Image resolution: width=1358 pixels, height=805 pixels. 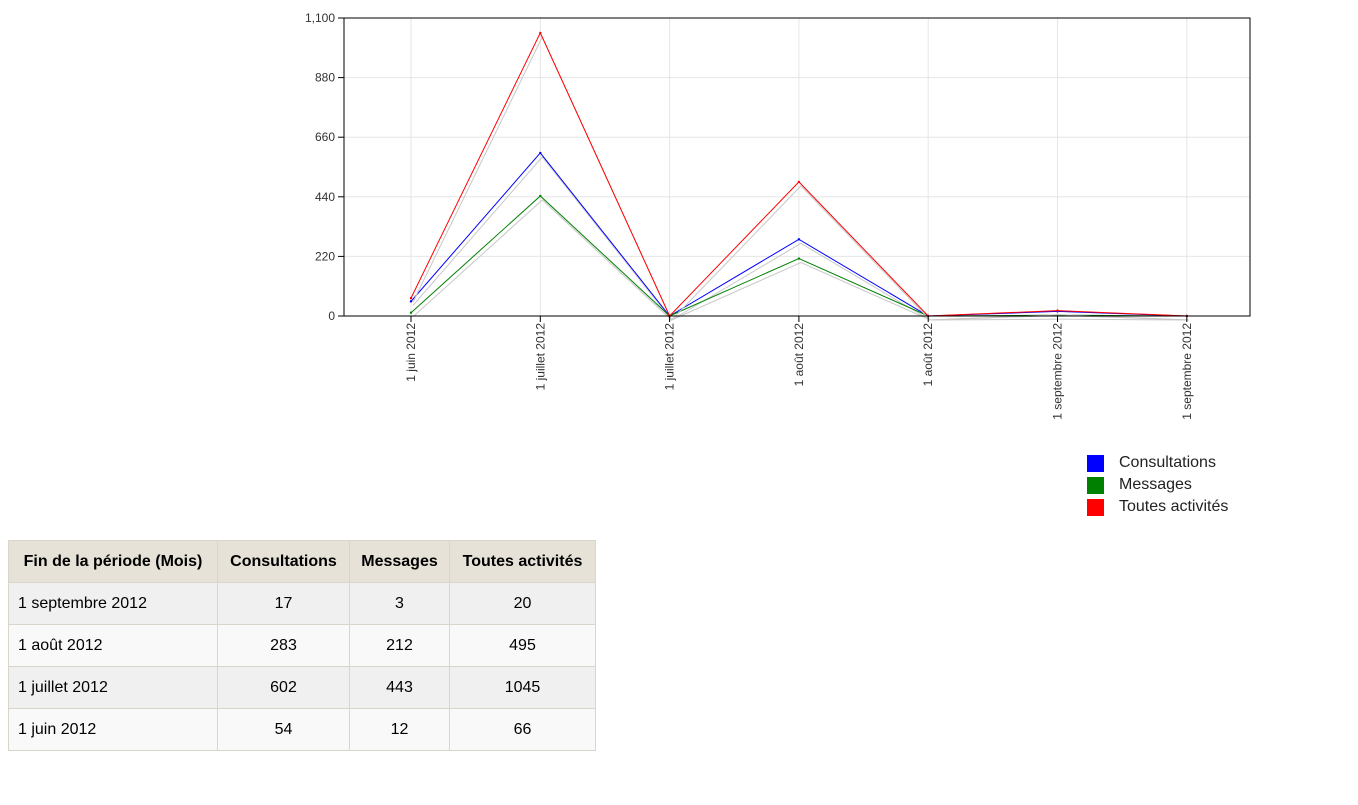 I want to click on table-cell: 3, so click(x=399, y=603).